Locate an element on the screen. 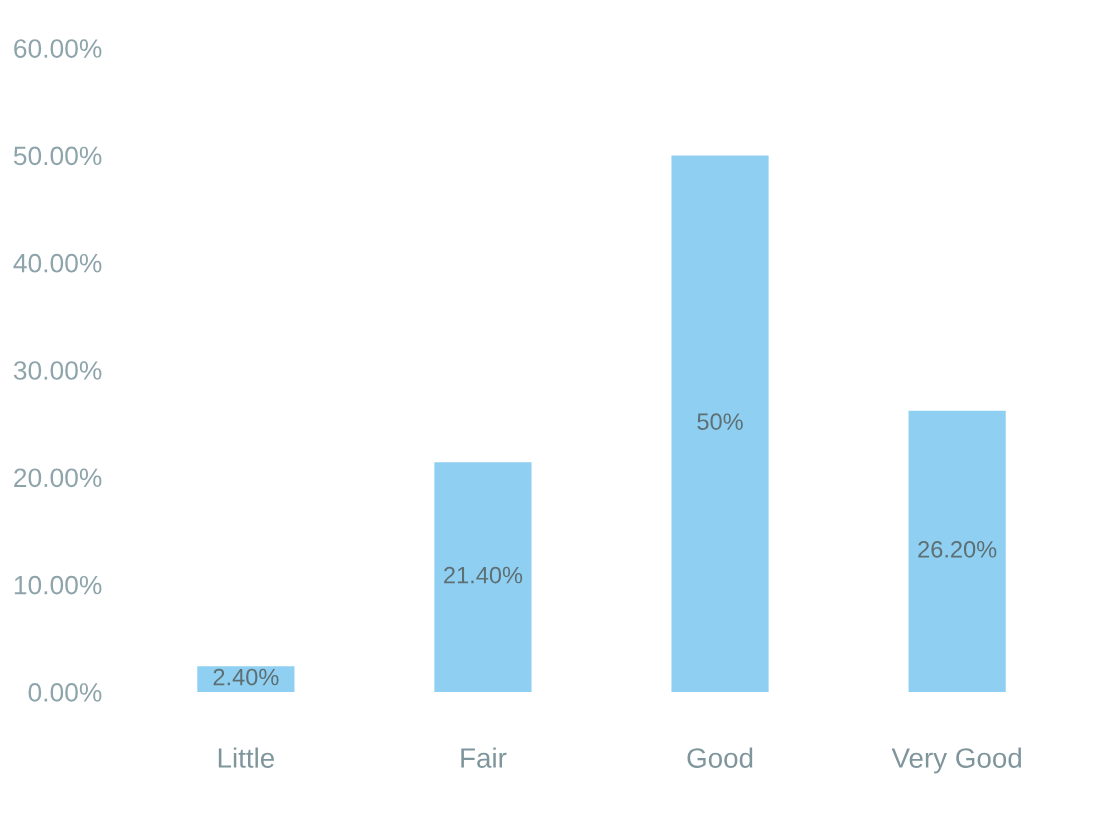 Image resolution: width=1117 pixels, height=815 pixels. data-label: 26.20% is located at coordinates (957, 549).